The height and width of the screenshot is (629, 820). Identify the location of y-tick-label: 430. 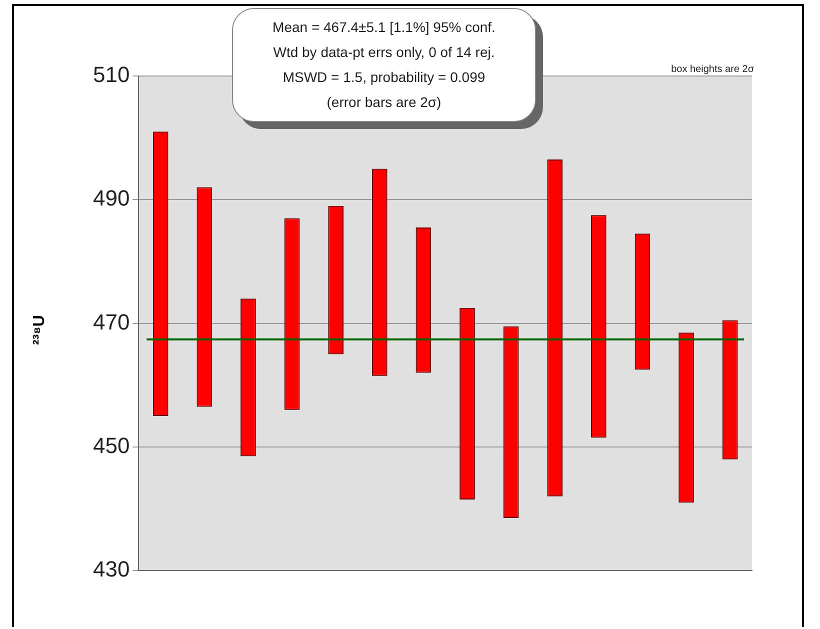
(111, 569).